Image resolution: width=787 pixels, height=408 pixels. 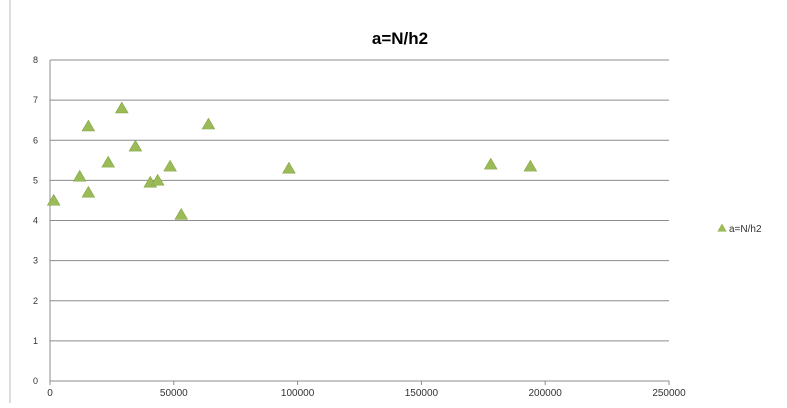 I want to click on y-tick-label: 1, so click(x=35, y=341).